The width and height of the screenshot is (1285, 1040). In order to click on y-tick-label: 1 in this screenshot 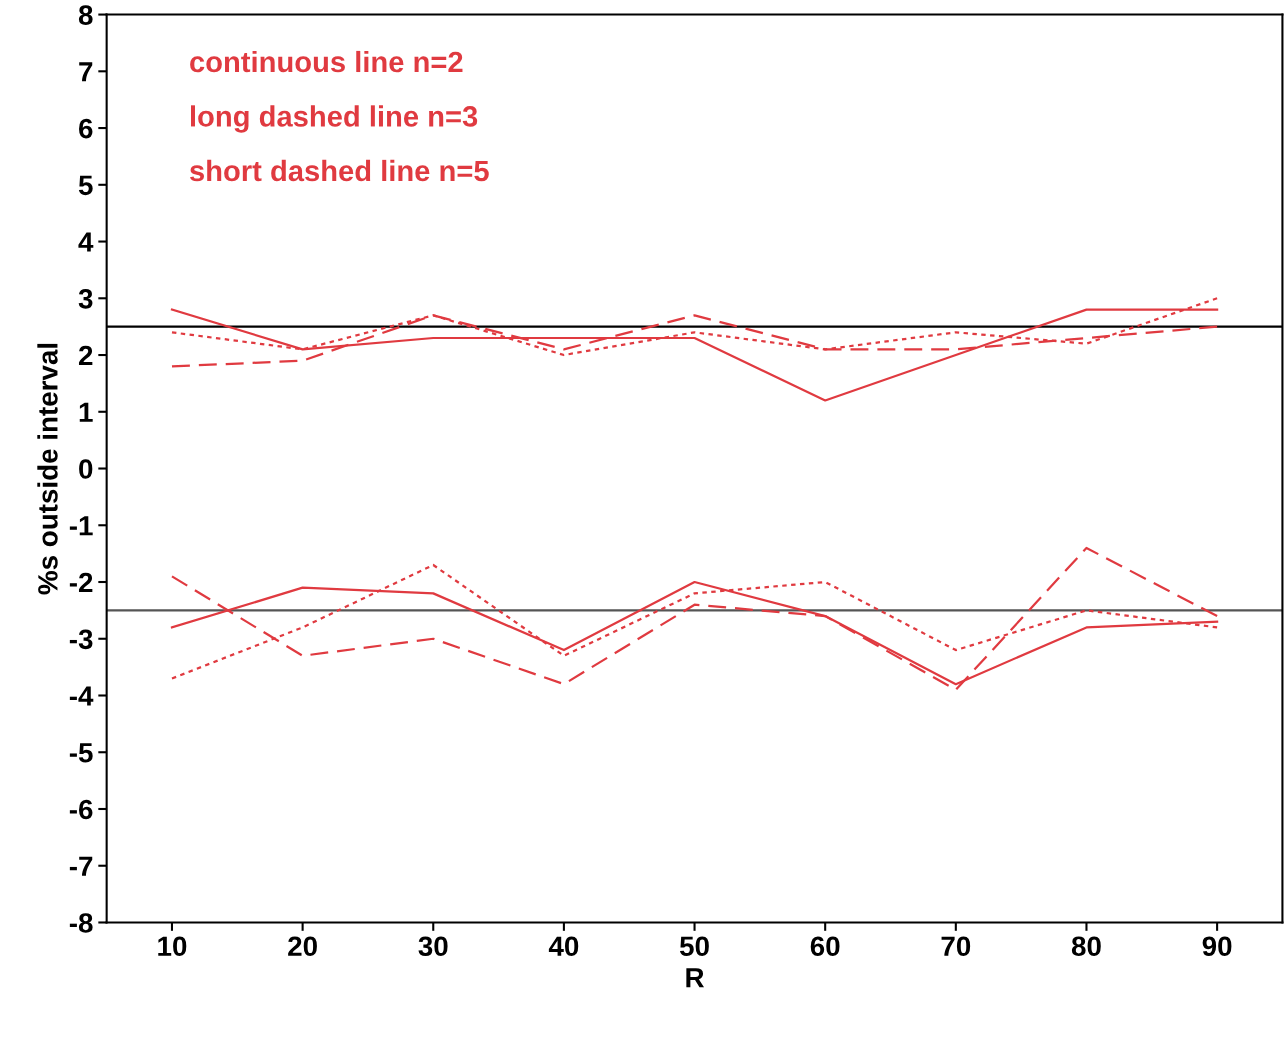, I will do `click(86, 412)`.